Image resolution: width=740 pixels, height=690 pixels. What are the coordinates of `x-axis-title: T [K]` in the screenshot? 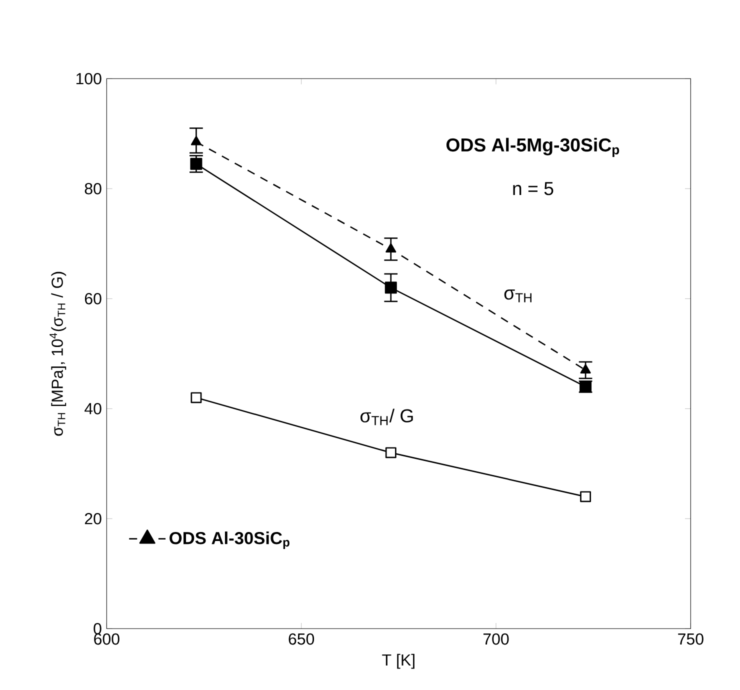 It's located at (398, 661).